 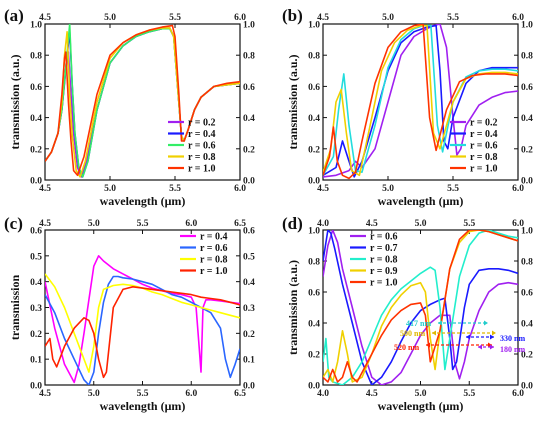 I want to click on y-tick-label: 0.3, so click(x=36, y=309).